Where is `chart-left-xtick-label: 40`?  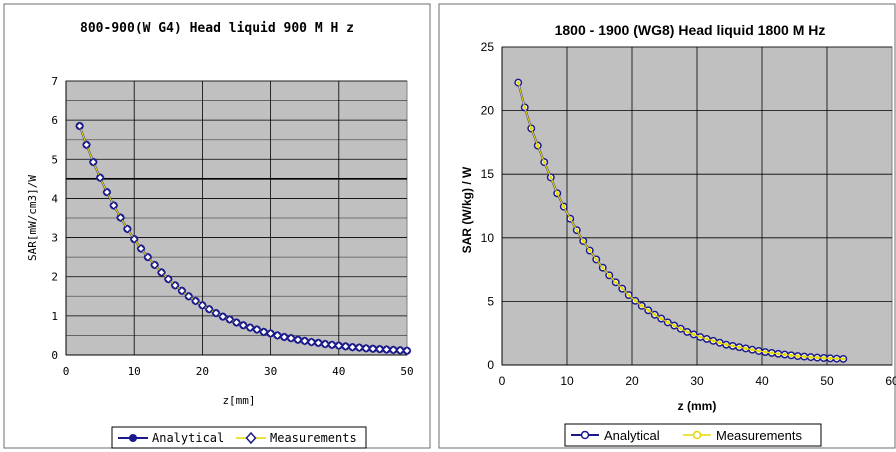 chart-left-xtick-label: 40 is located at coordinates (338, 371).